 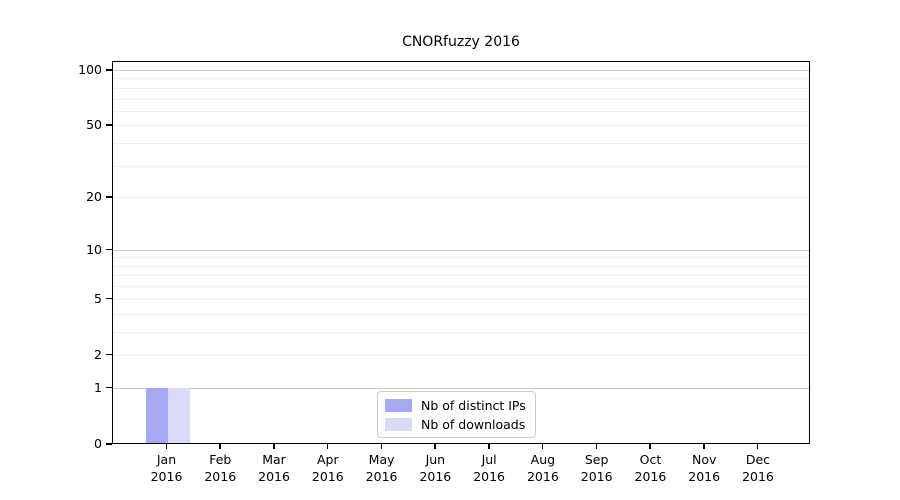 What do you see at coordinates (178, 415) in the screenshot?
I see `bar-downloads` at bounding box center [178, 415].